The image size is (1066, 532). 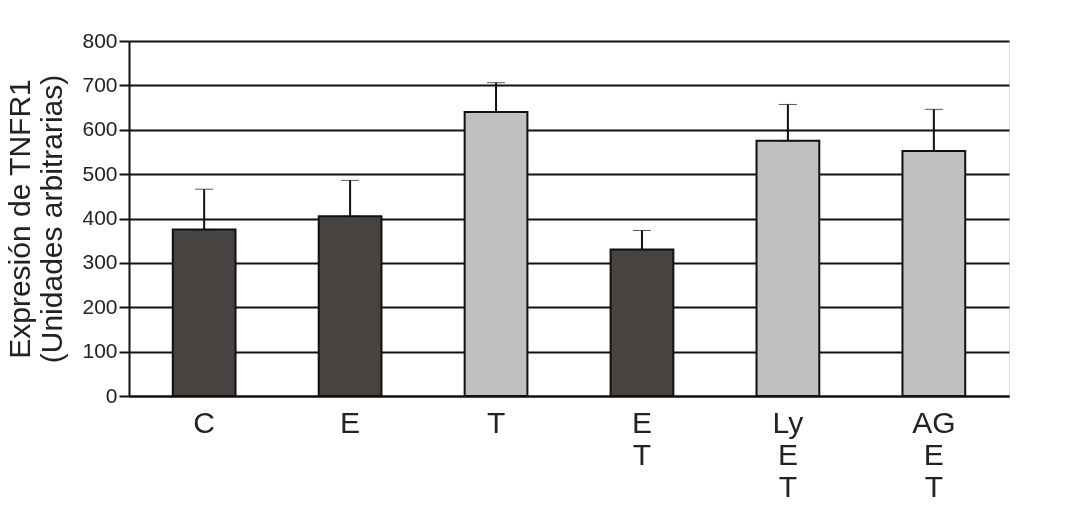 I want to click on x-tick-label: AG E T, so click(x=934, y=454).